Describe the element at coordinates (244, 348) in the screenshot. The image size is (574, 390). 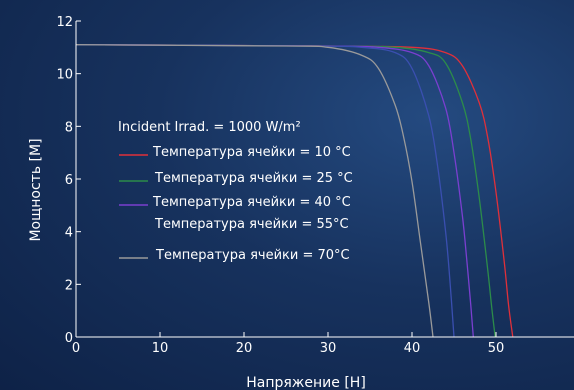
I see `x-tick-label: 20` at that location.